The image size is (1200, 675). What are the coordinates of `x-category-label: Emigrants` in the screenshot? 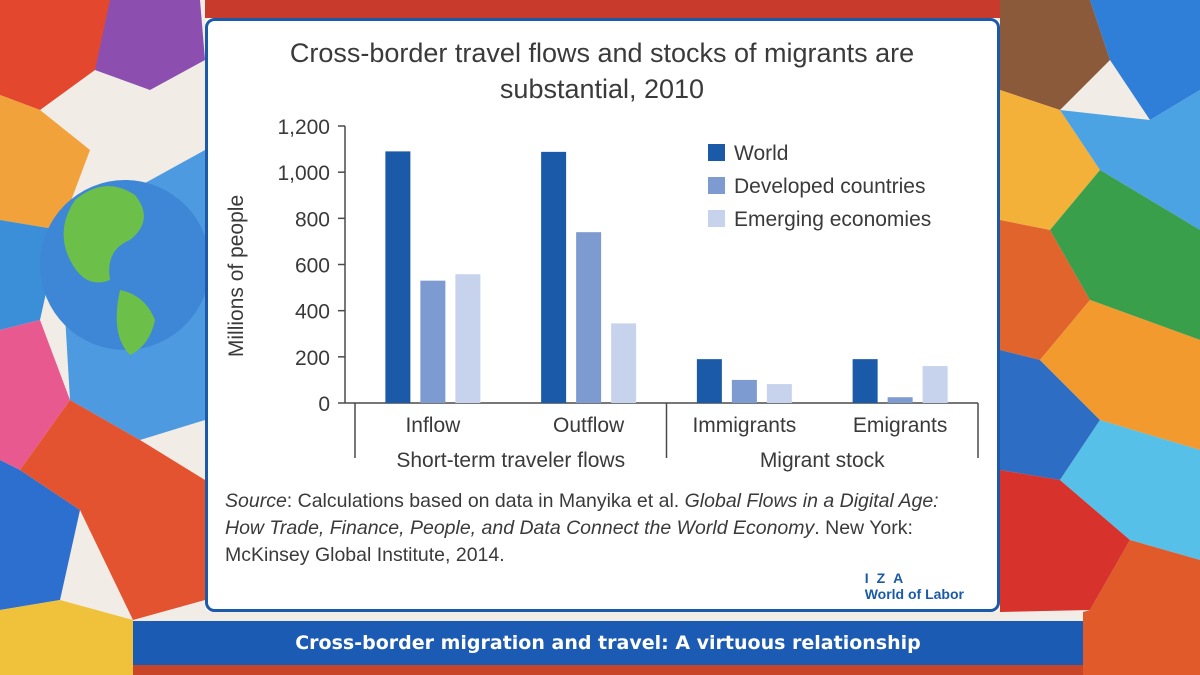 It's located at (900, 425).